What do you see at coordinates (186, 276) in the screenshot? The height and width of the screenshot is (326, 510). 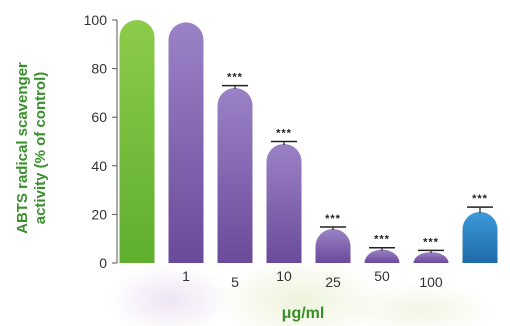 I see `x-tick-label-1: 1` at bounding box center [186, 276].